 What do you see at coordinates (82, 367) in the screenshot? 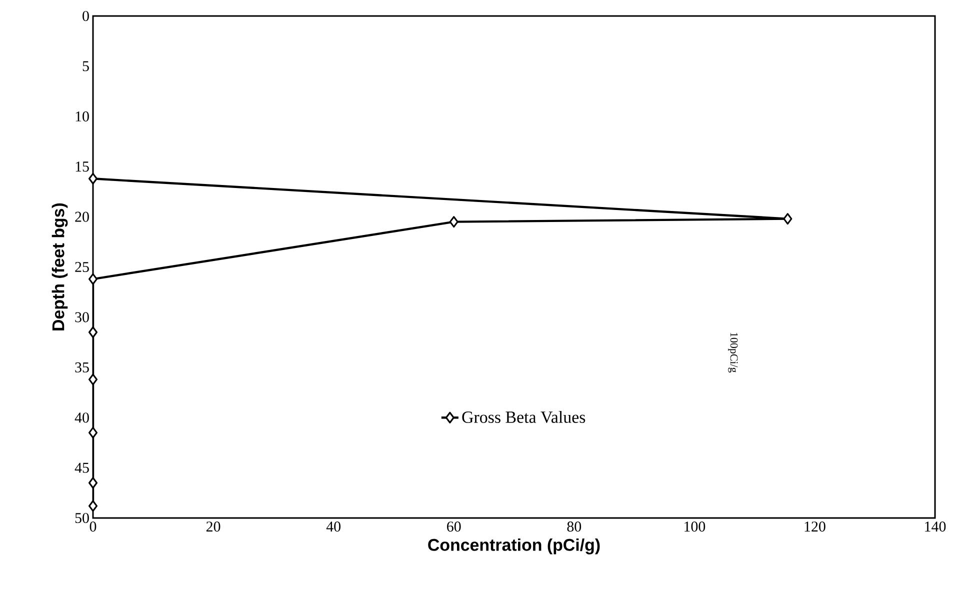
I see `y-tick-label: 35` at bounding box center [82, 367].